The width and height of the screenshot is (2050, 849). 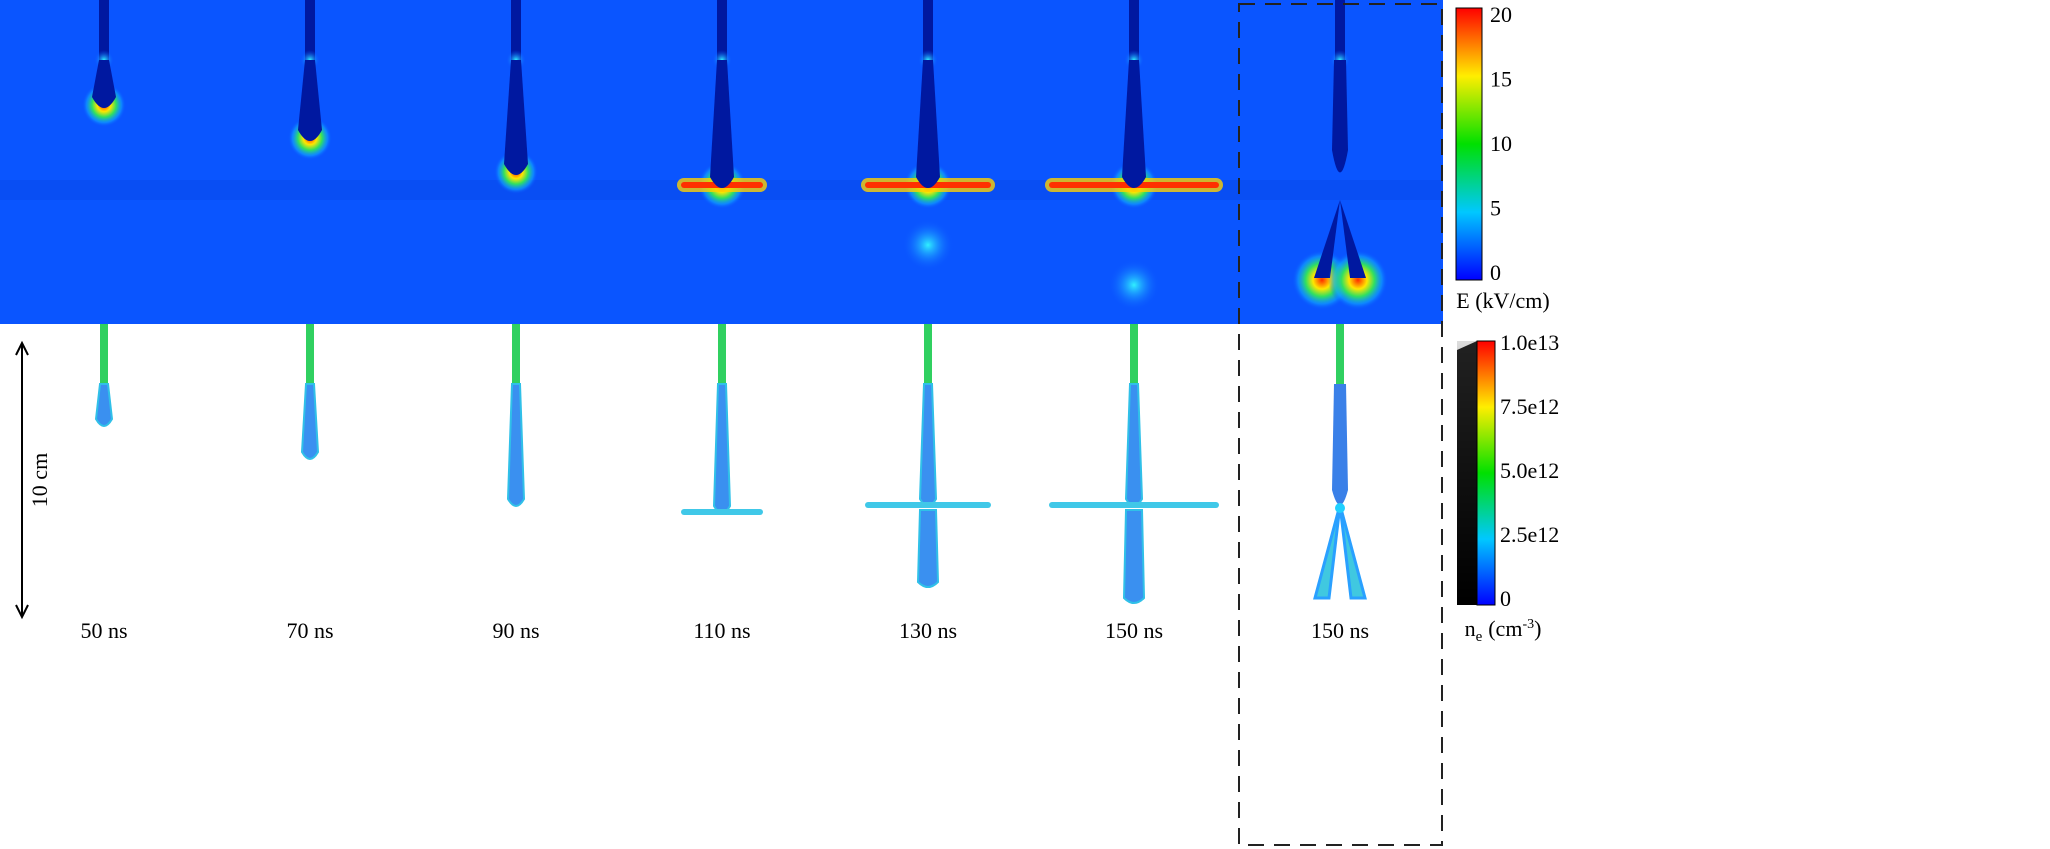 What do you see at coordinates (928, 630) in the screenshot?
I see `time-label: 130 ns` at bounding box center [928, 630].